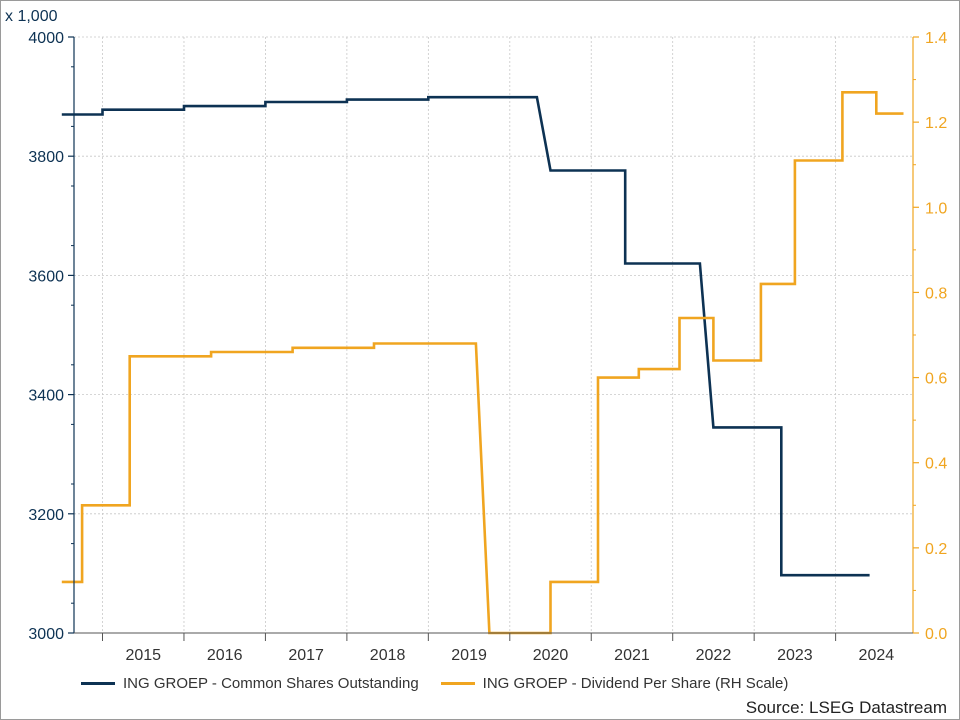 The image size is (960, 720). Describe the element at coordinates (388, 655) in the screenshot. I see `x-tick-label-3: 2018` at that location.